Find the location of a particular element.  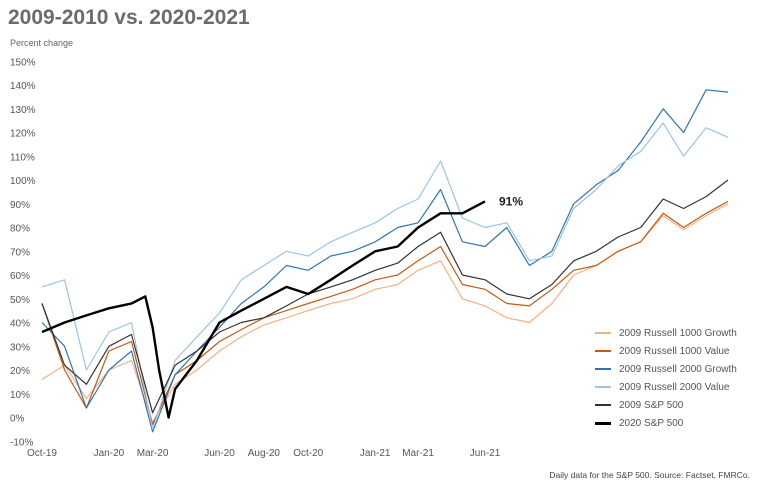

y-tick-label: -10% is located at coordinates (21, 442).